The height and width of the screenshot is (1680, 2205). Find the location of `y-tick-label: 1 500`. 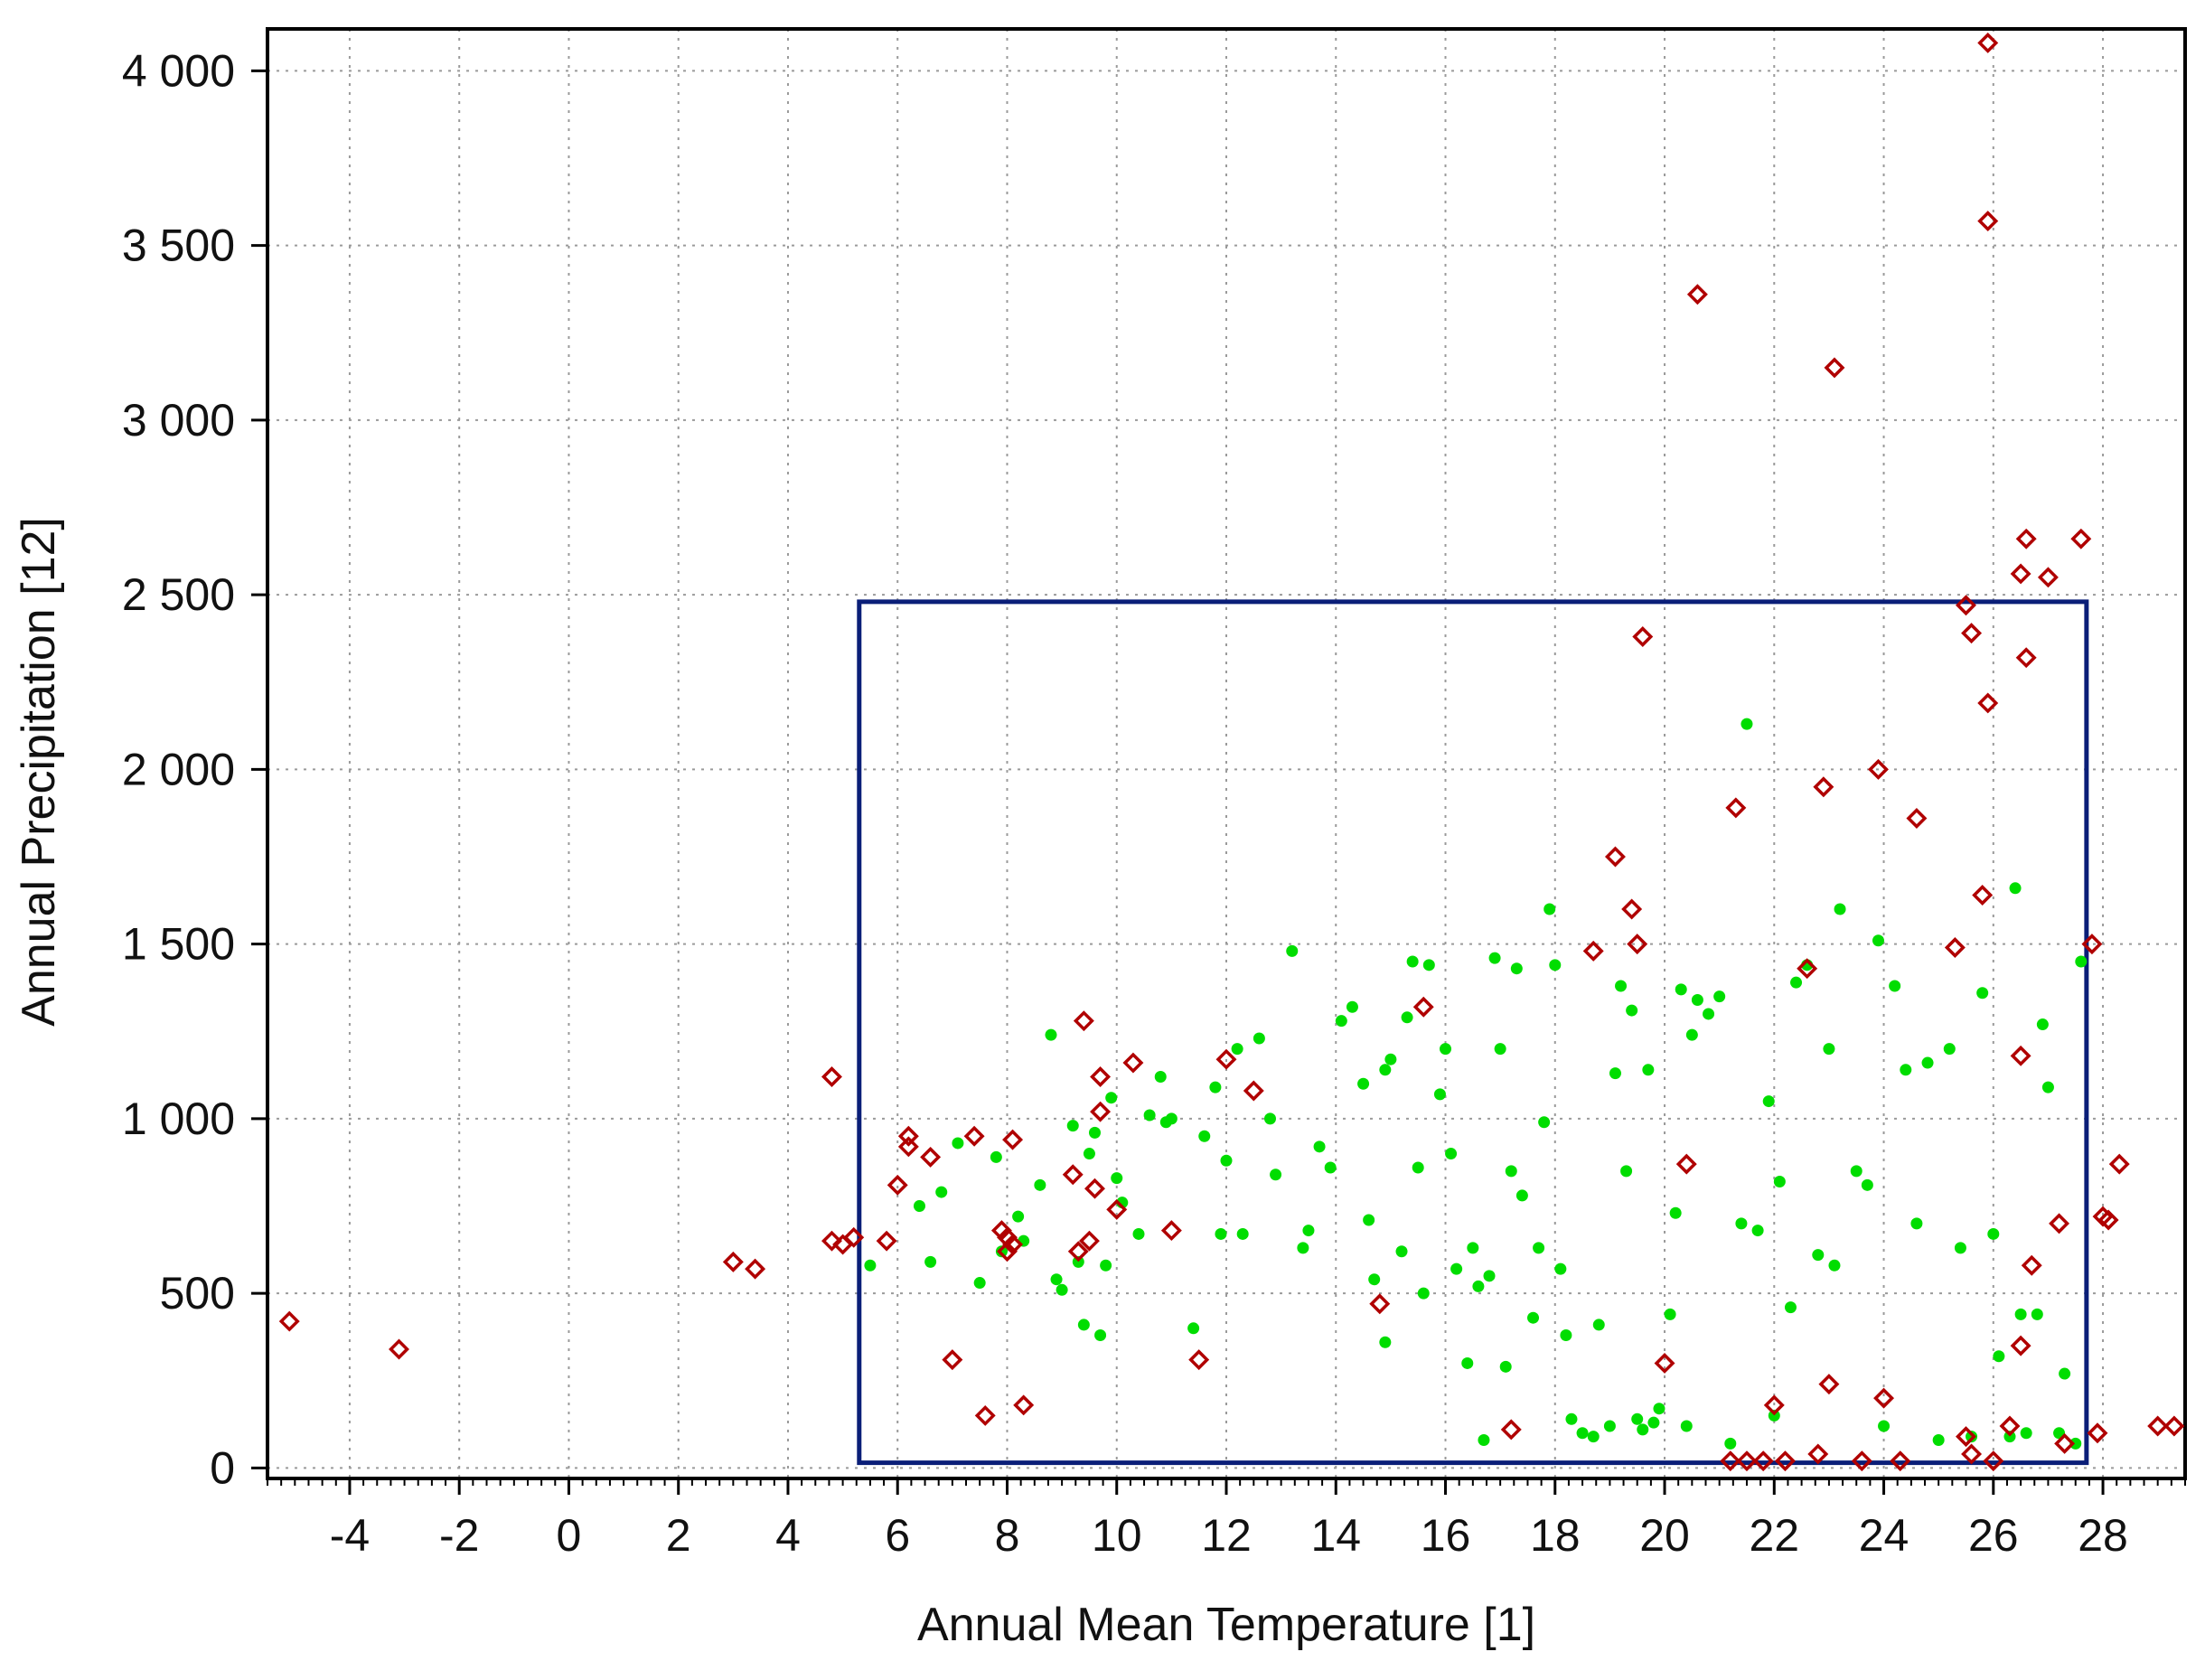

y-tick-label: 1 500 is located at coordinates (178, 944).